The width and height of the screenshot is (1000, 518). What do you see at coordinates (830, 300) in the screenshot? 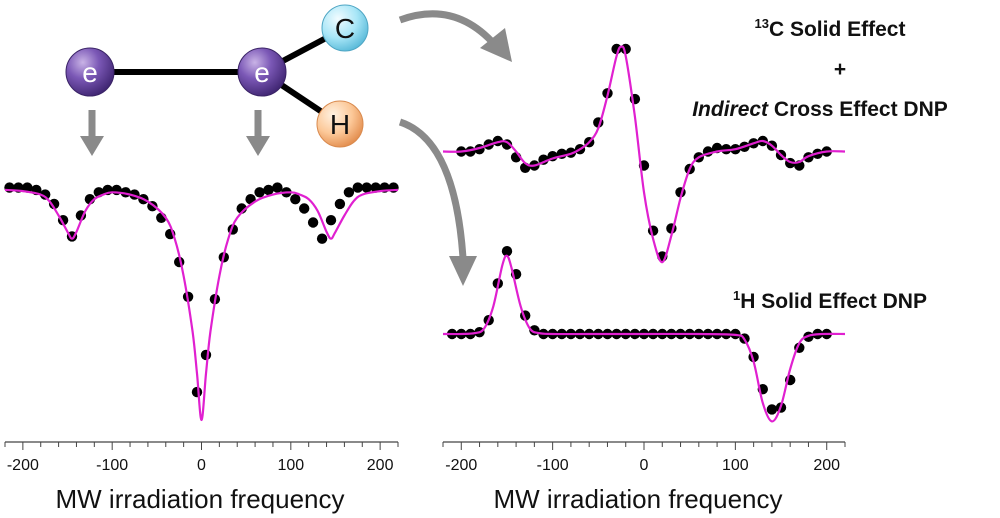
I see `h1-title: 1H Solid Effect DNP` at bounding box center [830, 300].